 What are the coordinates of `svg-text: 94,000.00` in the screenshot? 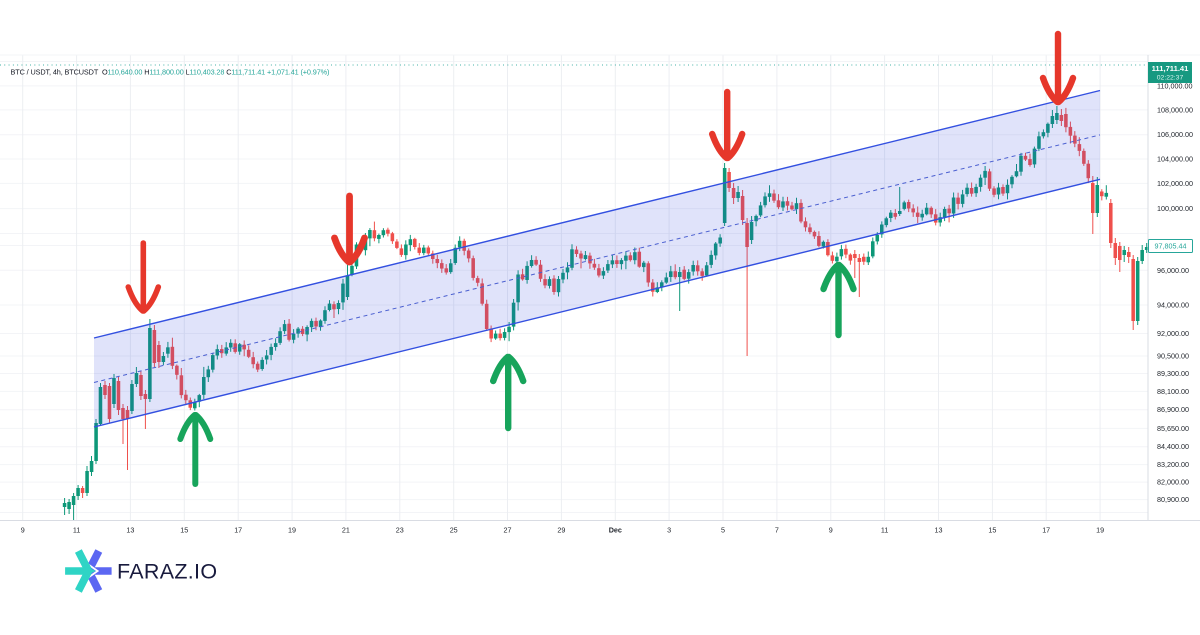 It's located at (1173, 305).